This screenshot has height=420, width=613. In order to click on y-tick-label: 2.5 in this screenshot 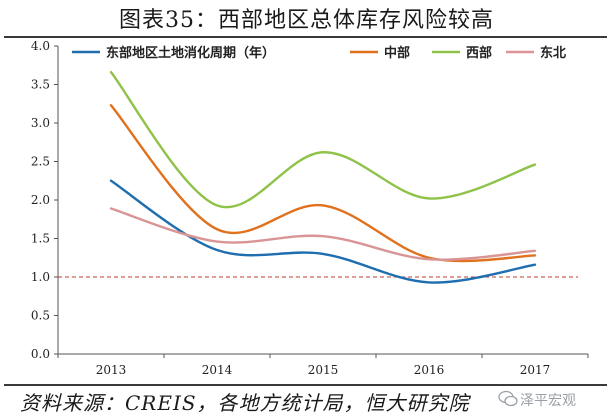, I will do `click(40, 162)`.